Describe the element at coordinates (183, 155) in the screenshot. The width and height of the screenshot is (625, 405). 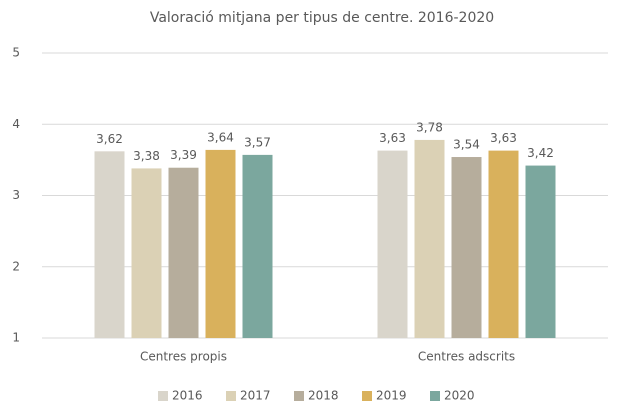
I see `value-label: 3,39` at that location.